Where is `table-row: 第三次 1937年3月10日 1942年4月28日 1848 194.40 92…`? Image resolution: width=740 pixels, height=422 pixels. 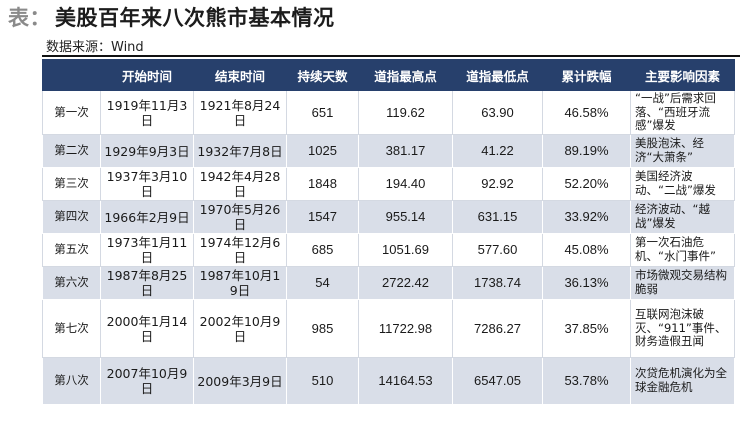 table-row: 第三次 1937年3月10日 1942年4月28日 1848 194.40 92… is located at coordinates (388, 184).